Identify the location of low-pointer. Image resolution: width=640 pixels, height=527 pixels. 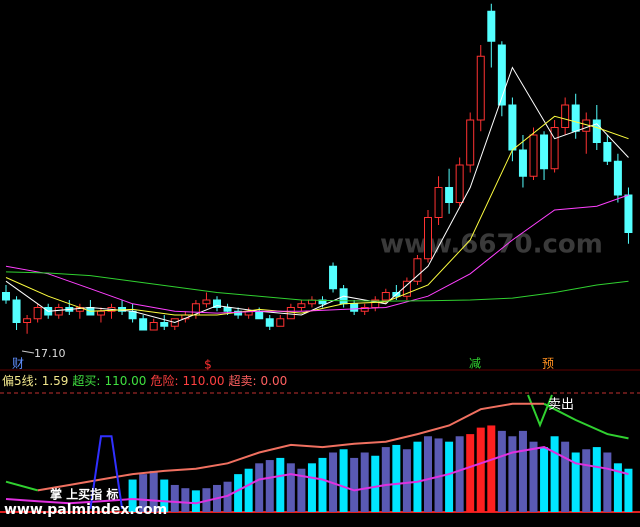
(28, 352).